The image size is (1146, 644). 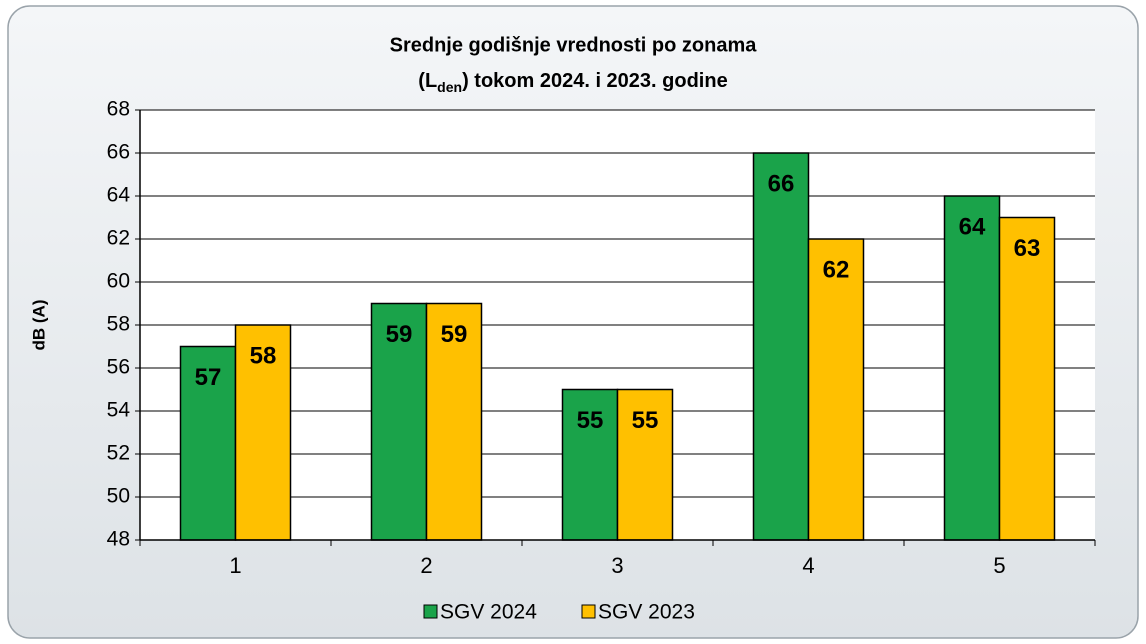 What do you see at coordinates (999, 565) in the screenshot?
I see `x-tick-label: 5` at bounding box center [999, 565].